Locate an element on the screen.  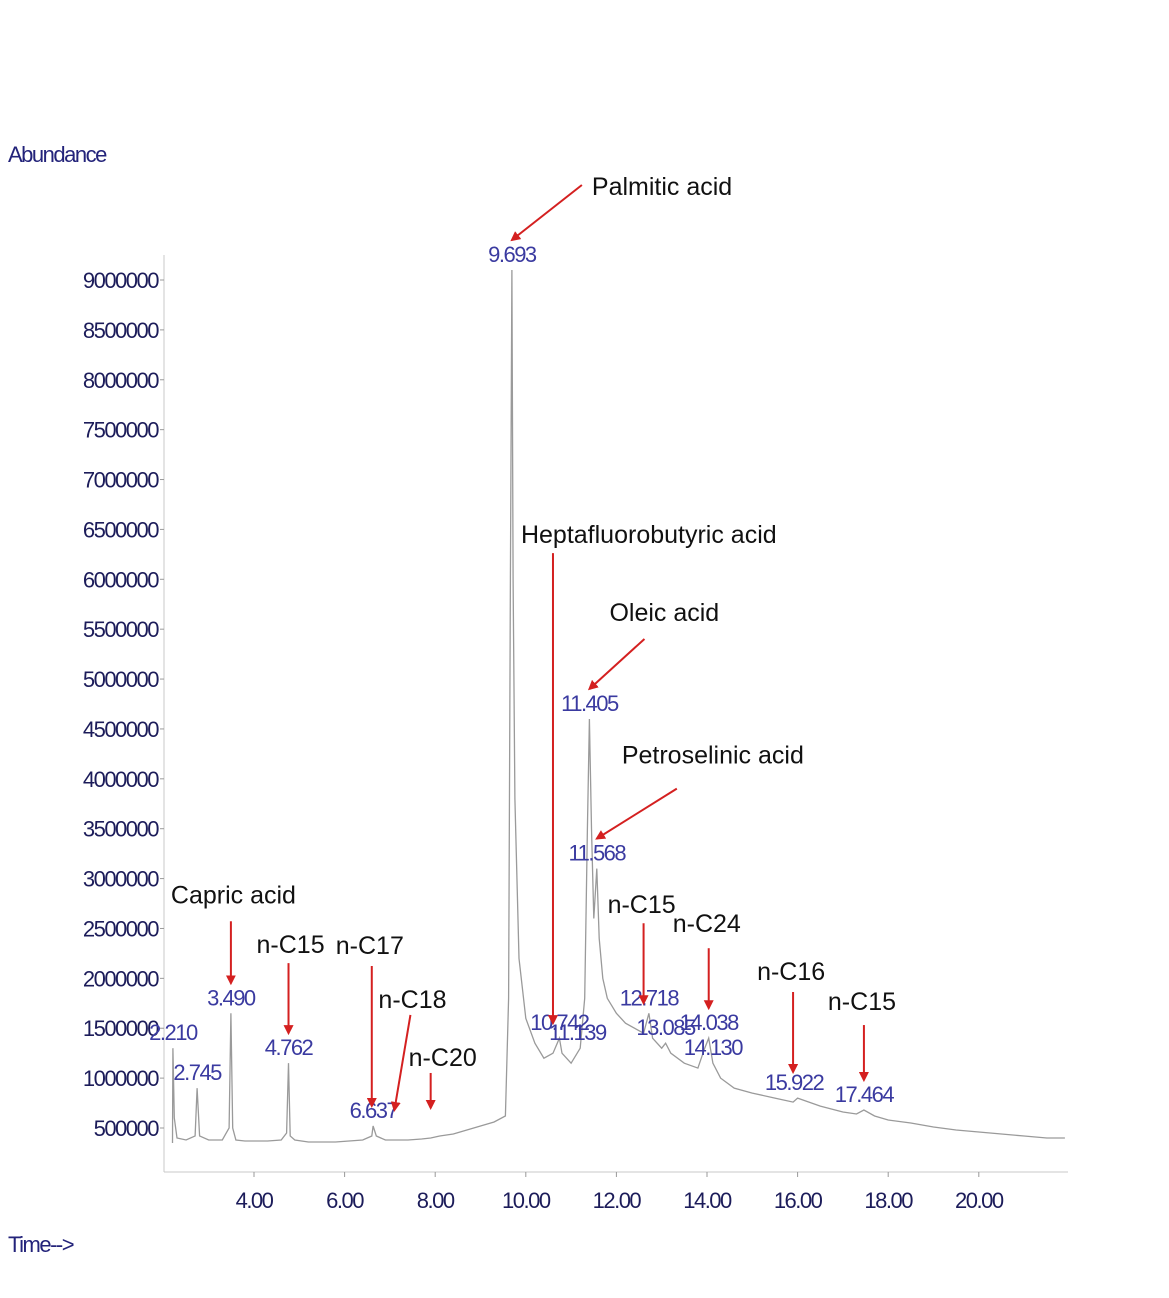
x-tick-label: 8.00 is located at coordinates (436, 1200).